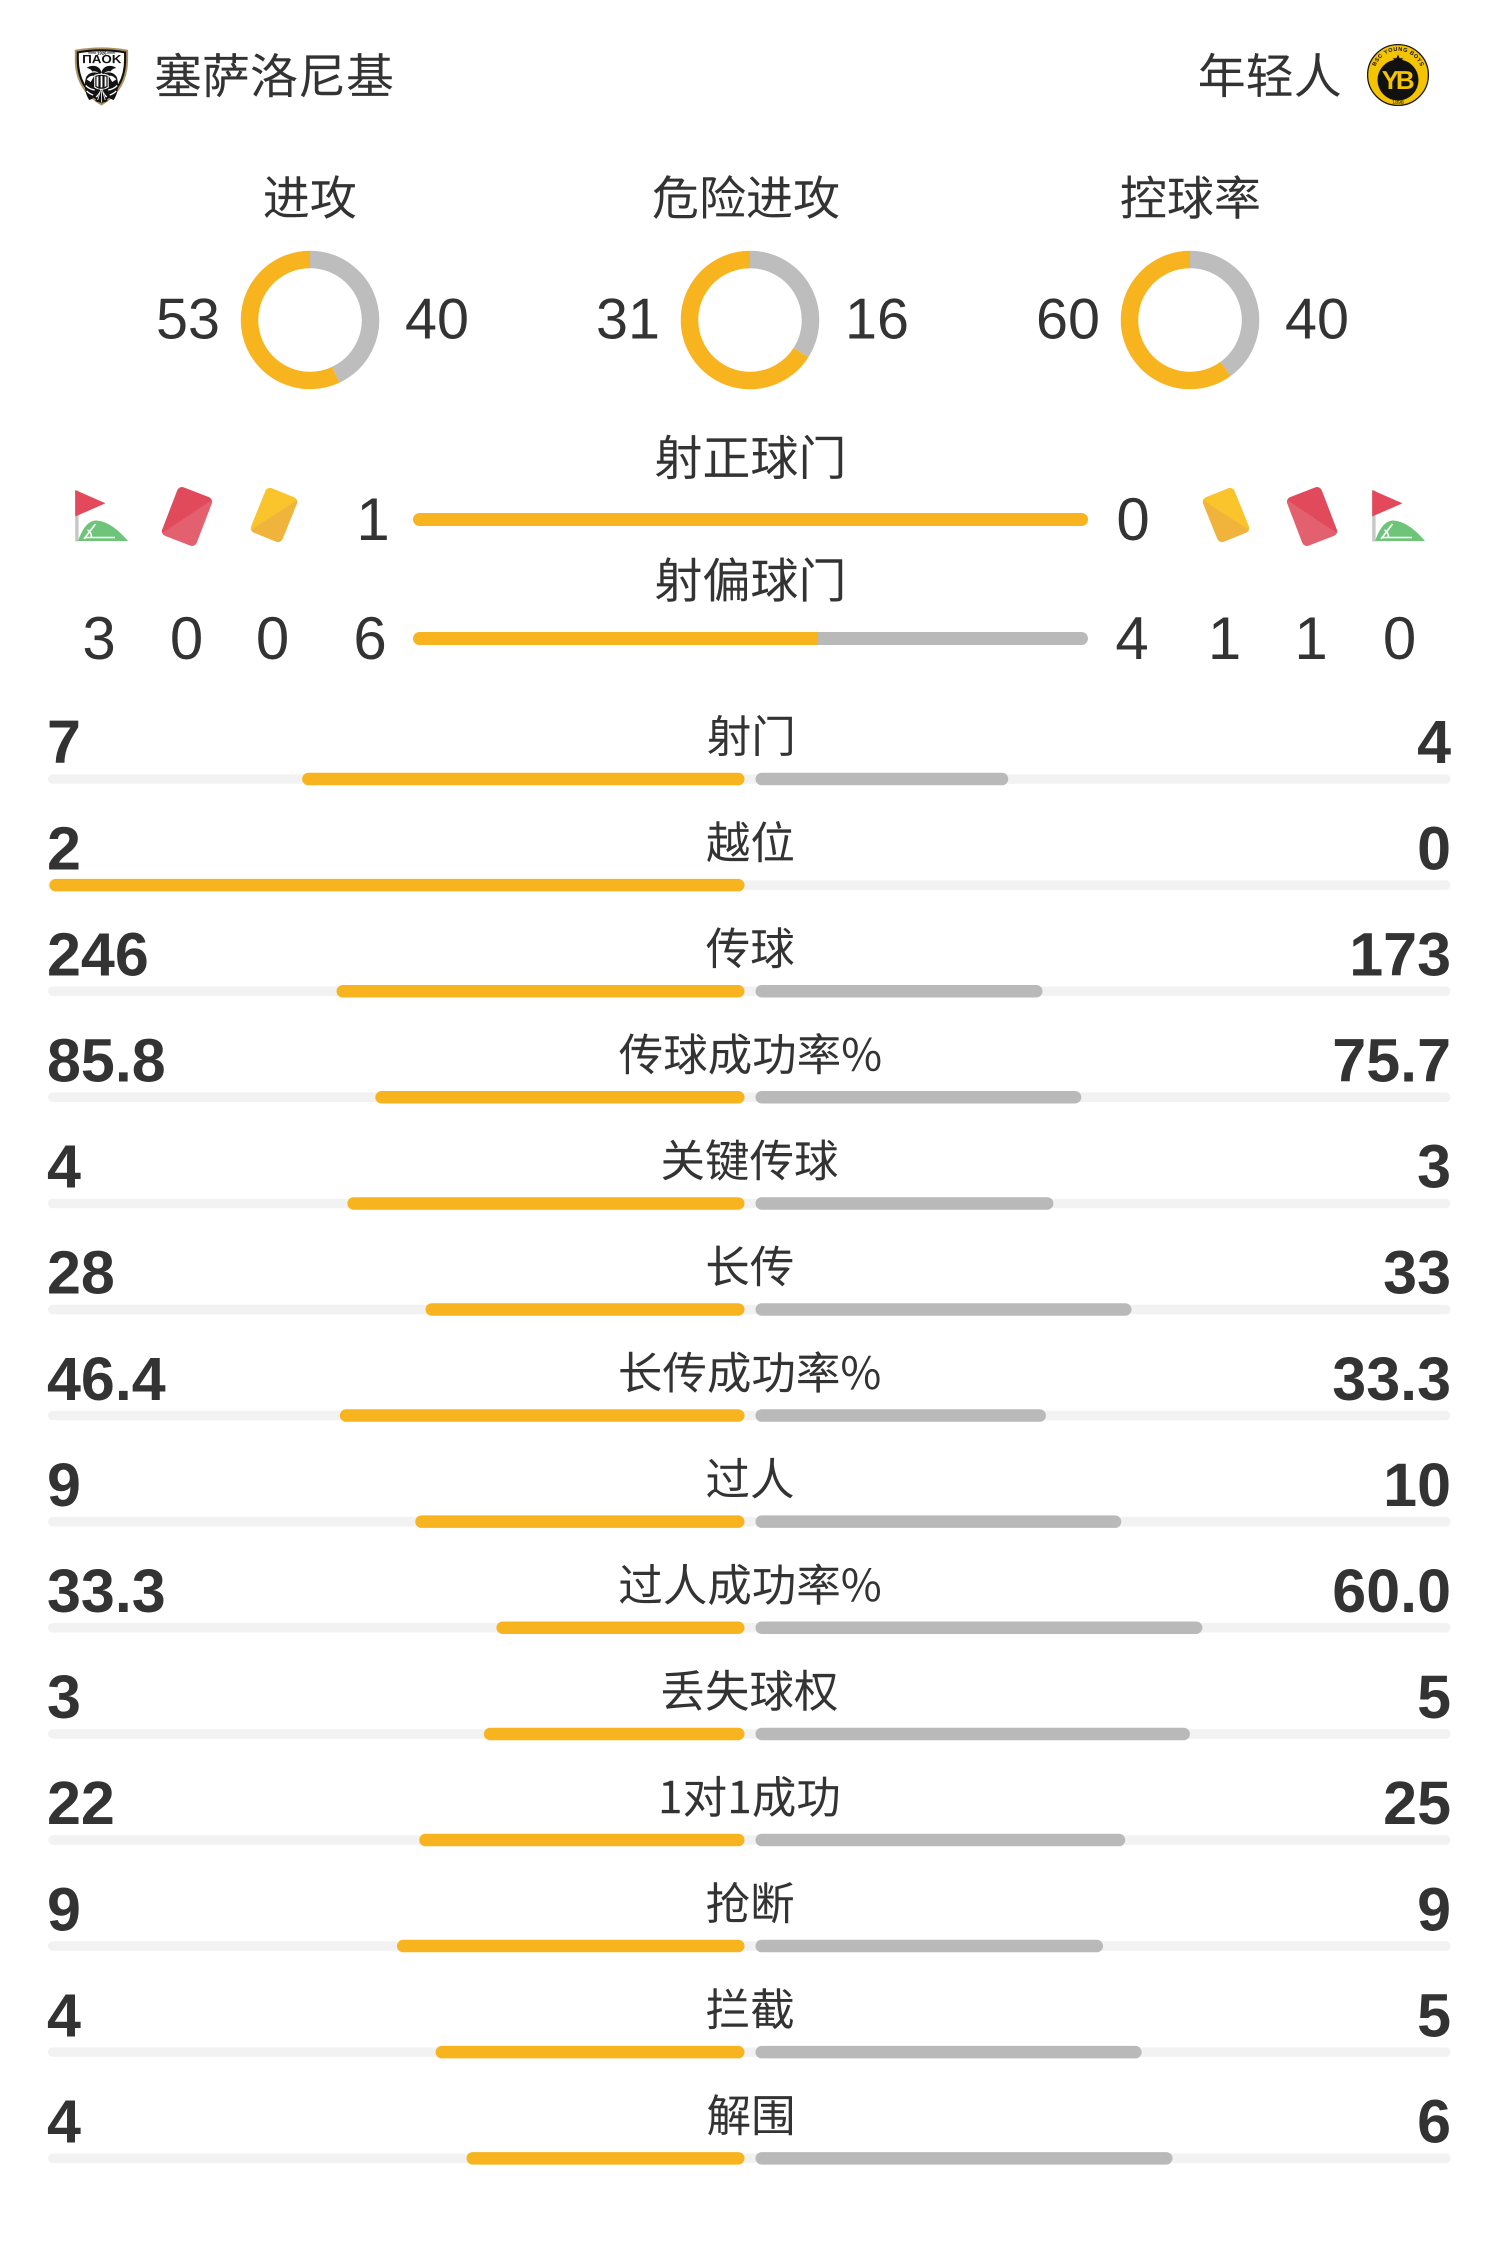 This screenshot has width=1500, height=2244. I want to click on svg-text: 60.0, so click(1391, 1591).